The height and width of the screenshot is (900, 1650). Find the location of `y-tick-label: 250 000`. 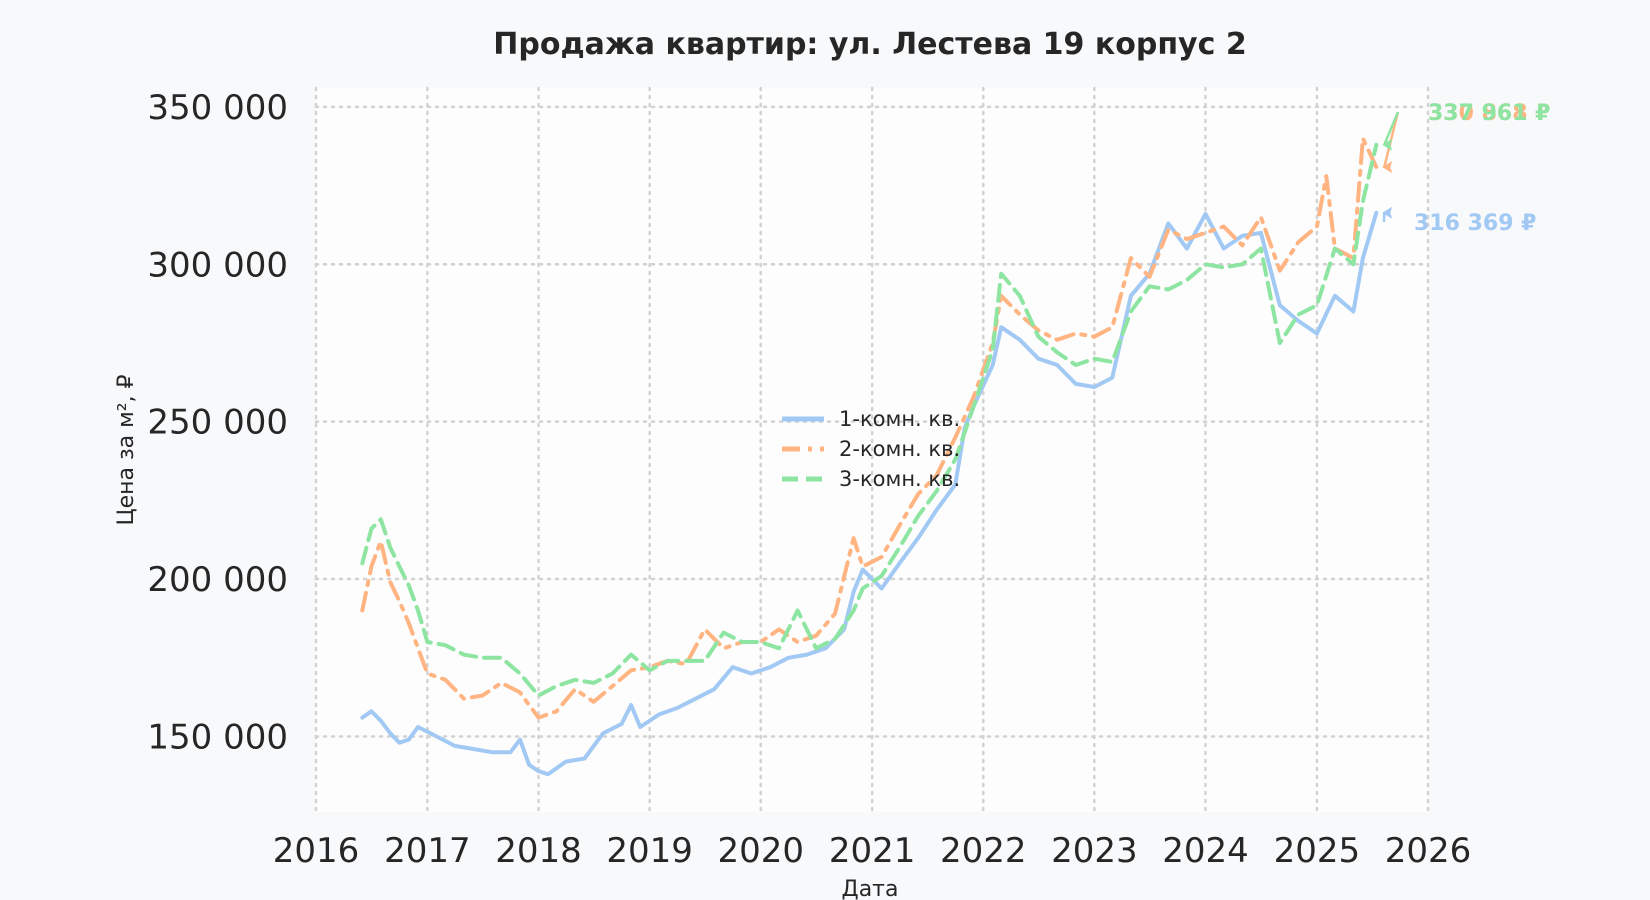

y-tick-label: 250 000 is located at coordinates (217, 423).